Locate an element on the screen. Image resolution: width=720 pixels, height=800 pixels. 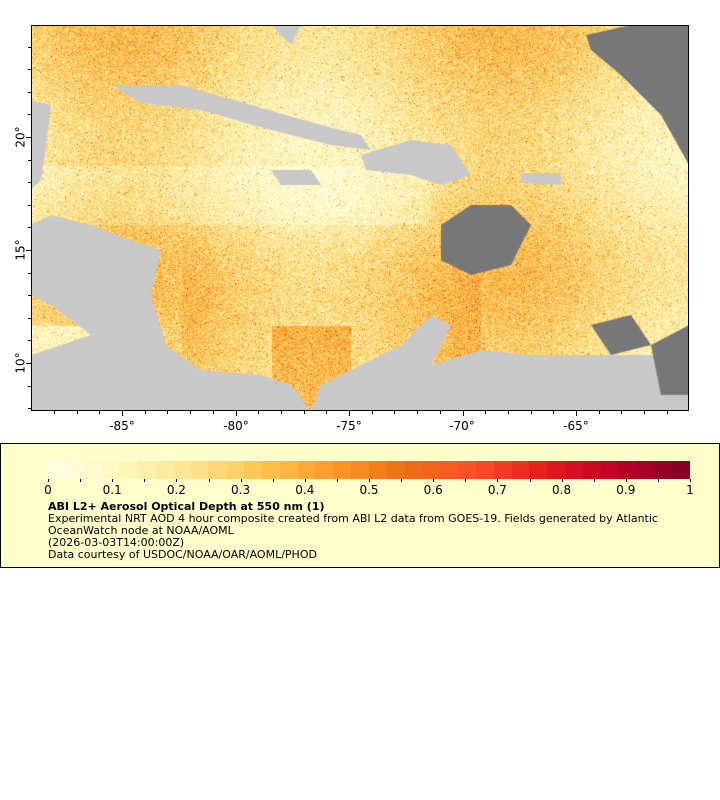
colorbar-tick-label: 0.7 is located at coordinates (497, 490).